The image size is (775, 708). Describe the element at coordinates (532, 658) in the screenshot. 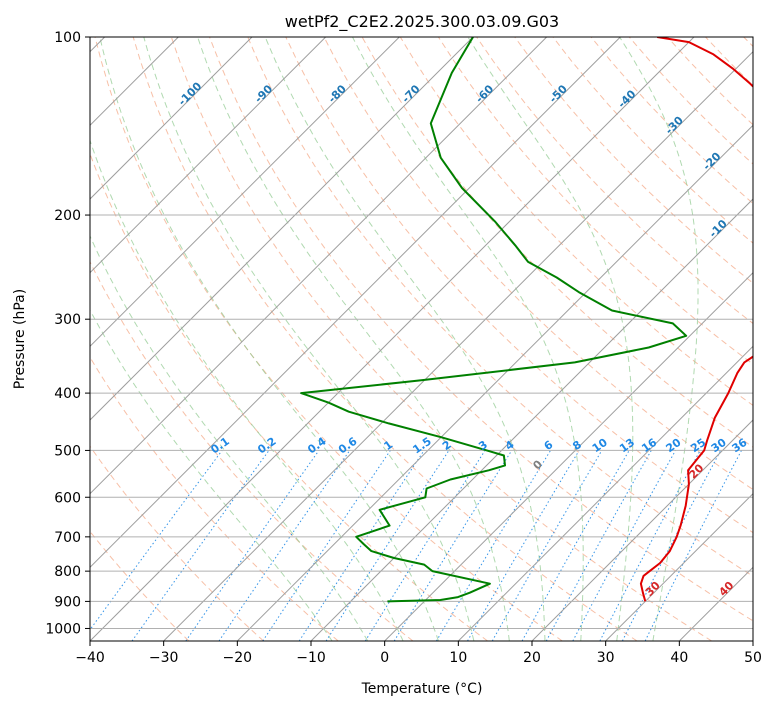

I see `x-tick-label: 20` at that location.